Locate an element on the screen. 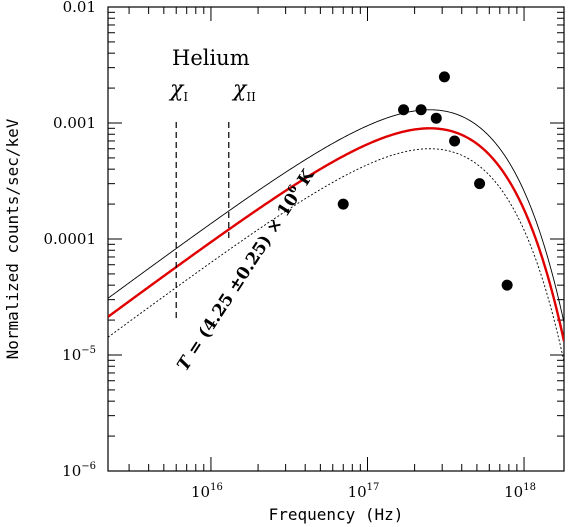 The height and width of the screenshot is (527, 575). y-tick-exponent: −5 is located at coordinates (88, 350).